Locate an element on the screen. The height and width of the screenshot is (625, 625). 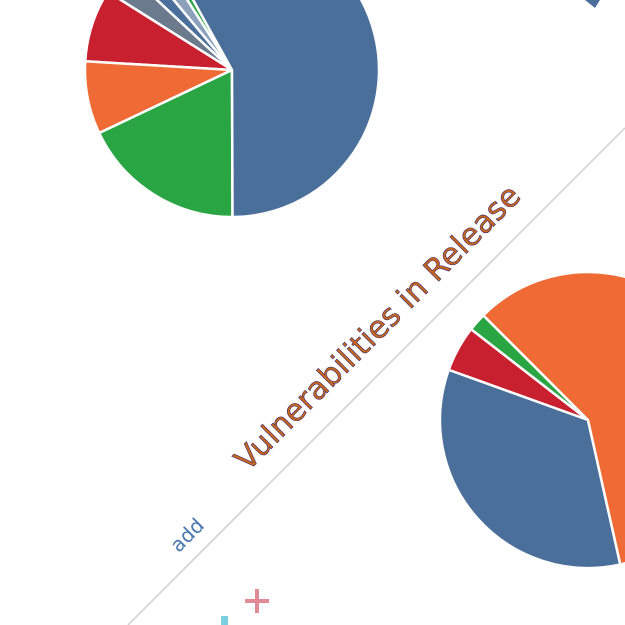
icon-fragment is located at coordinates (224, 620).